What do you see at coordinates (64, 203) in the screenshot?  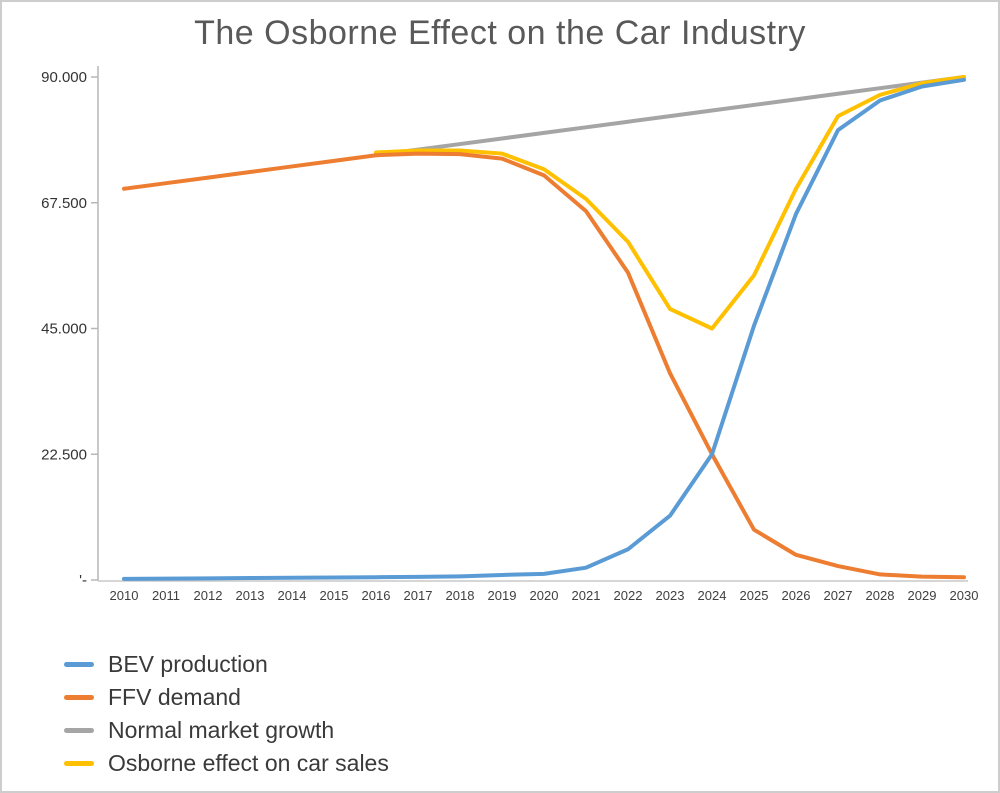 I see `y-tick-label: 67.500` at bounding box center [64, 203].